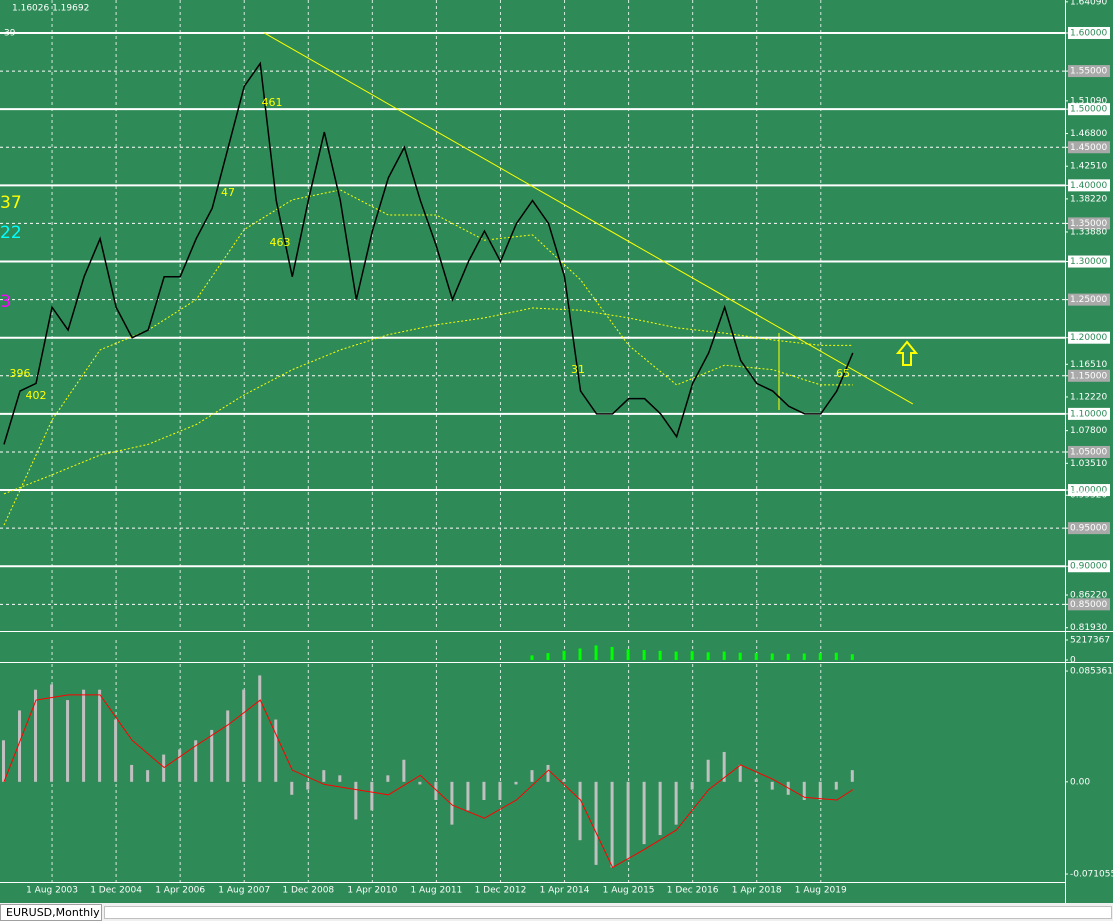 Image resolution: width=1113 pixels, height=921 pixels. What do you see at coordinates (1088, 3) in the screenshot?
I see `y-tick-label: 1.64090` at bounding box center [1088, 3].